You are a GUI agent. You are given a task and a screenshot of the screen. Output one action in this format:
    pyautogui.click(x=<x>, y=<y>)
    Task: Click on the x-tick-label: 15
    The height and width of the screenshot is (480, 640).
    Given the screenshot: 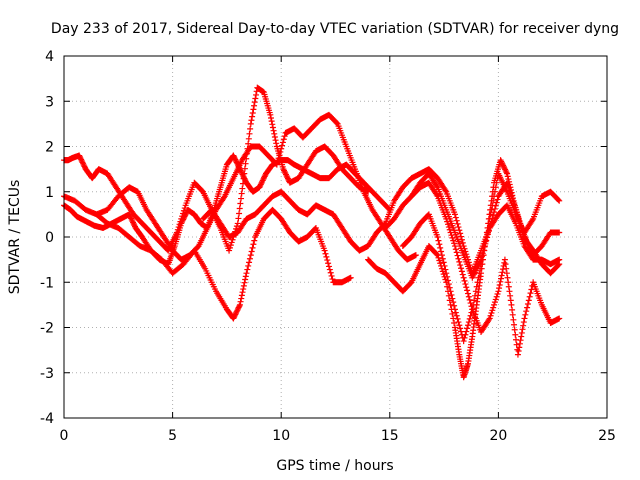 What is the action you would take?
    pyautogui.click(x=390, y=436)
    